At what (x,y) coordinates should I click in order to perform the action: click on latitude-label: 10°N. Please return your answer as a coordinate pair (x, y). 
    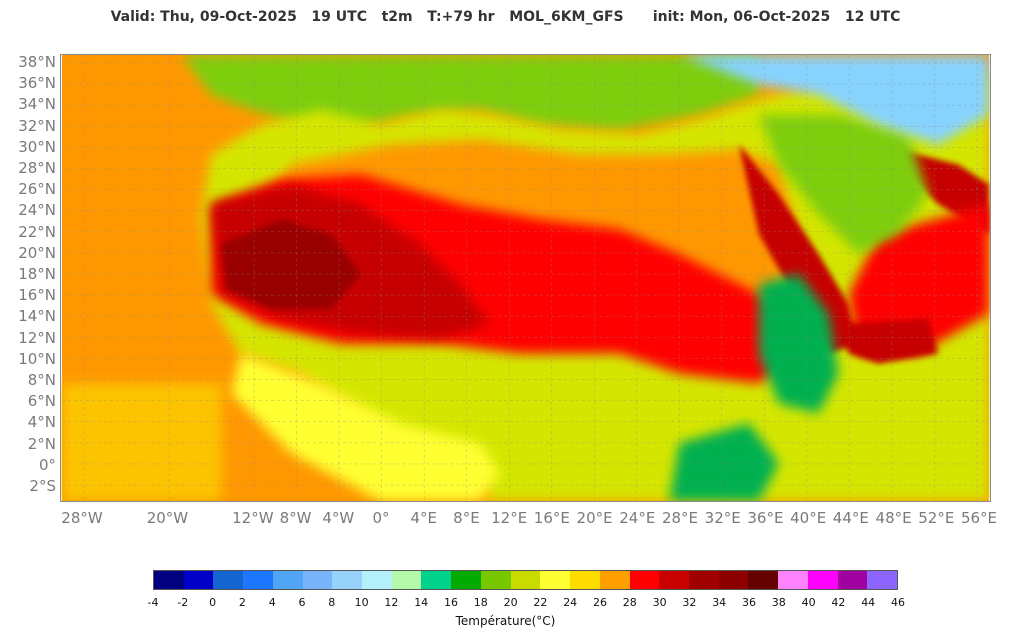
    Looking at the image, I should click on (37, 358).